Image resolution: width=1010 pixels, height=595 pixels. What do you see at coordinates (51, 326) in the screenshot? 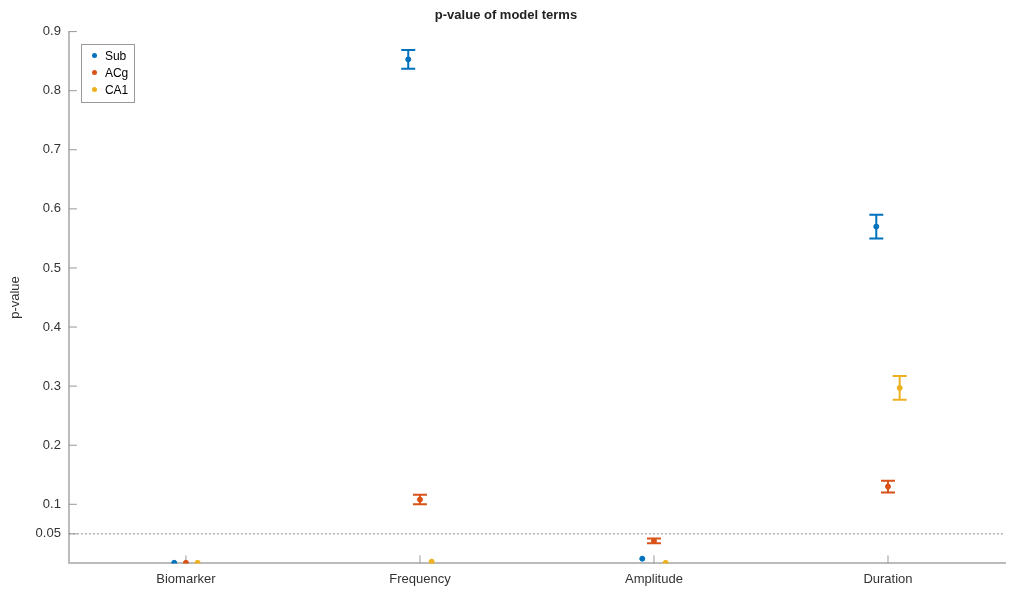
I see `y-tick-label: 0.4` at bounding box center [51, 326].